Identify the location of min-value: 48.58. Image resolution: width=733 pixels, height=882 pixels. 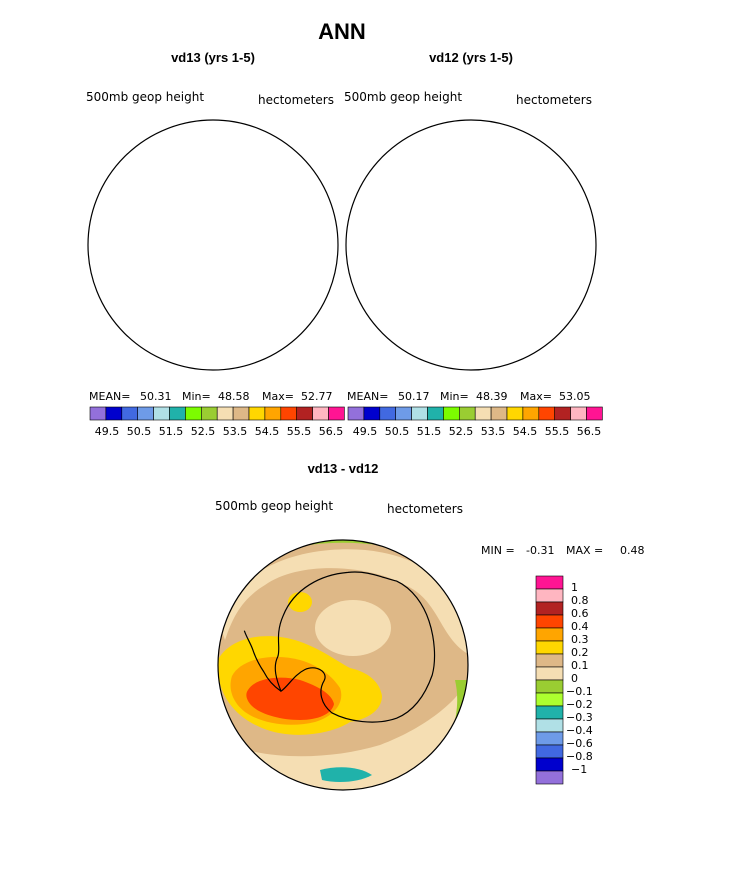
(234, 396).